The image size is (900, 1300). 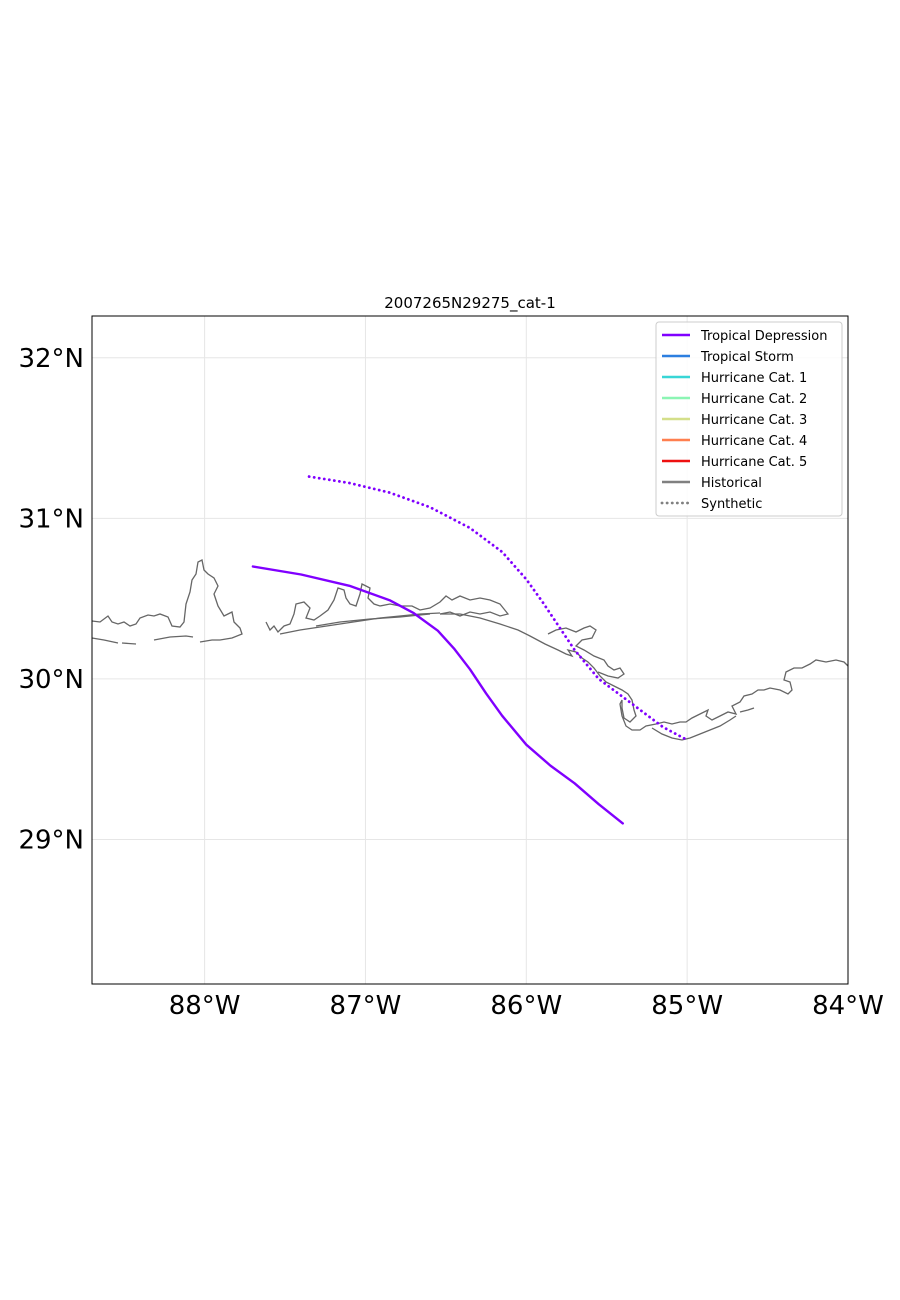 I want to click on legend-label-3: Hurricane Cat. 2, so click(x=754, y=399).